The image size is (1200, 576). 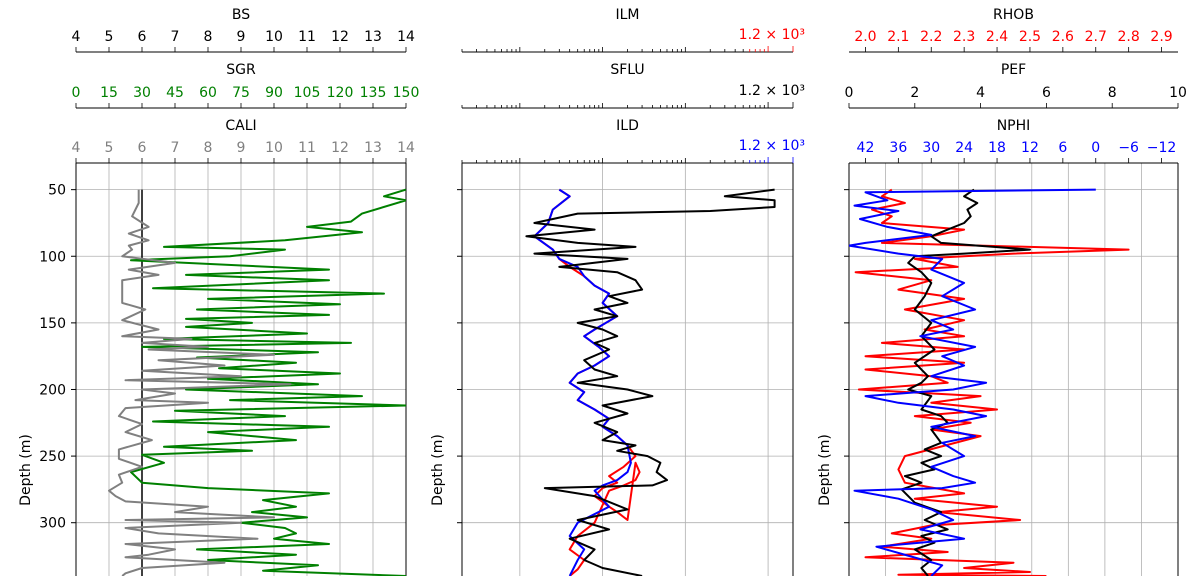 What do you see at coordinates (241, 70) in the screenshot?
I see `top-axis-title: SGR` at bounding box center [241, 70].